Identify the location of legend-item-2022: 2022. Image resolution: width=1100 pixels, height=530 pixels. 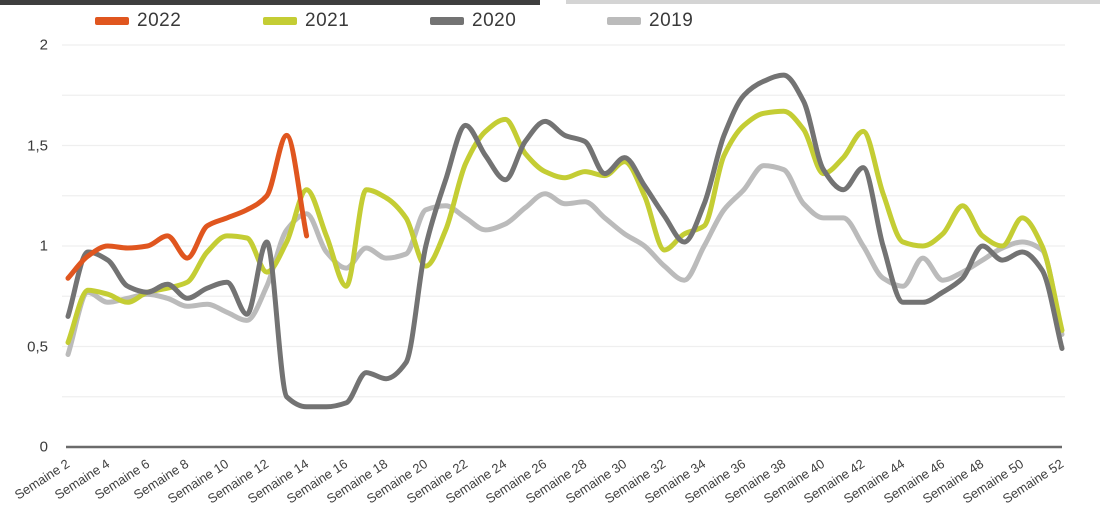
(138, 21).